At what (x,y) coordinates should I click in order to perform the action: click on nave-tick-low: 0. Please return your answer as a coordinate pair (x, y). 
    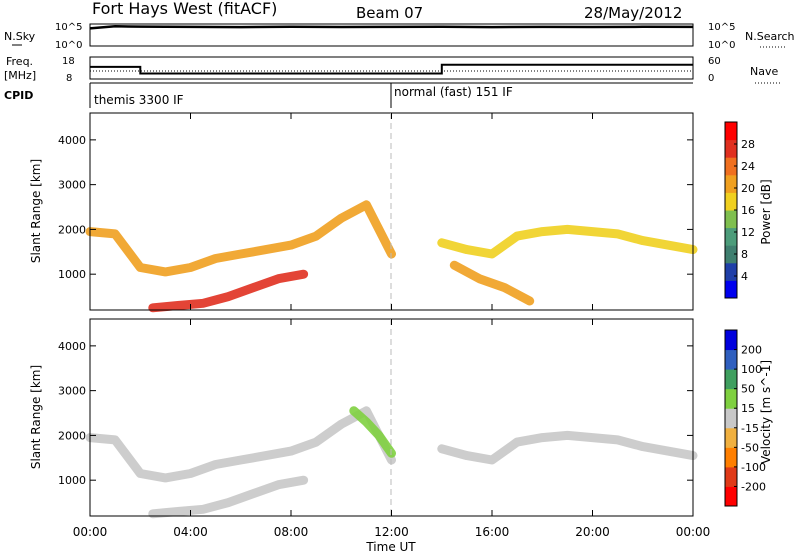
    Looking at the image, I should click on (711, 78).